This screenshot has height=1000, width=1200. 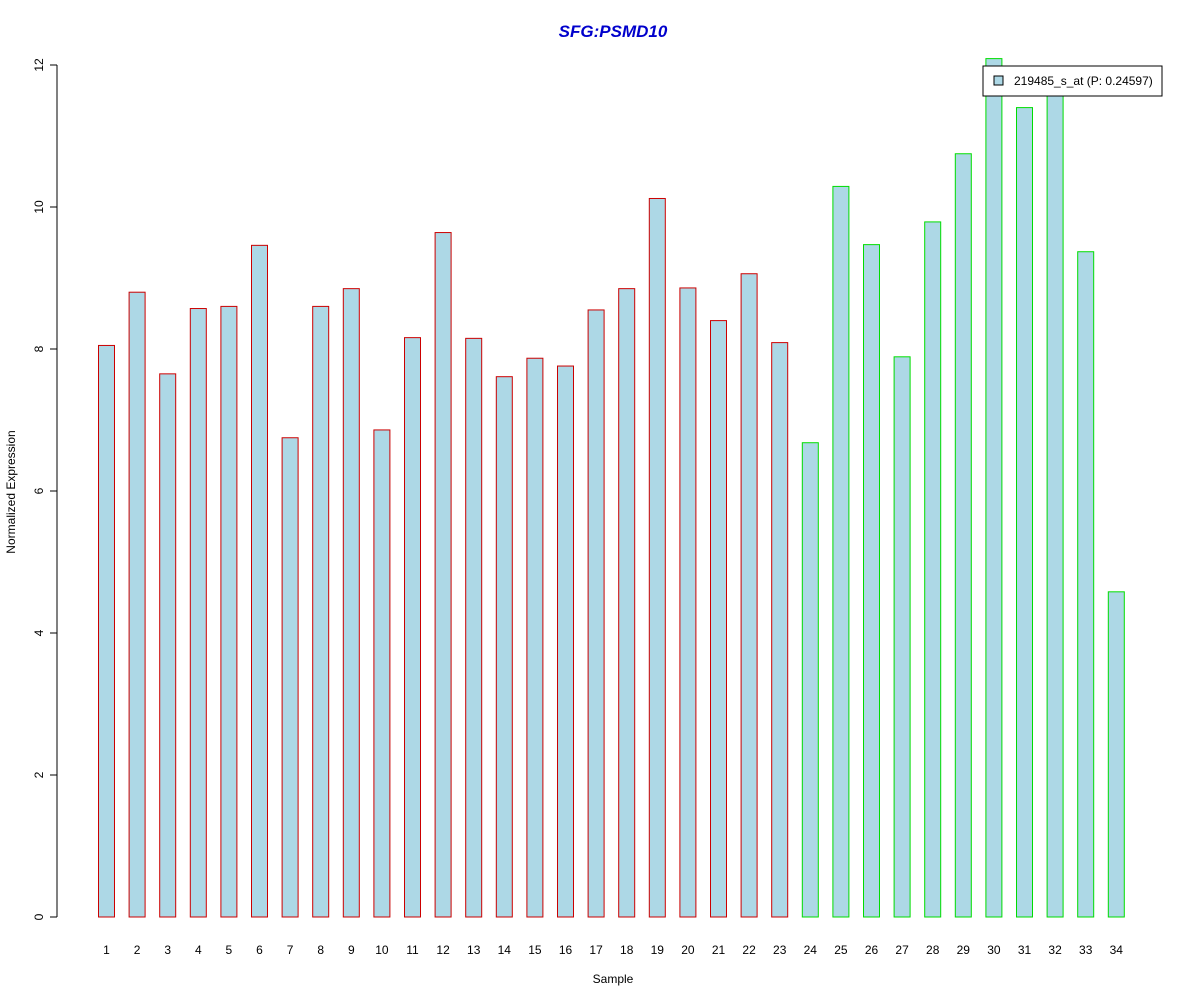 What do you see at coordinates (964, 950) in the screenshot?
I see `x-tick-label: 29` at bounding box center [964, 950].